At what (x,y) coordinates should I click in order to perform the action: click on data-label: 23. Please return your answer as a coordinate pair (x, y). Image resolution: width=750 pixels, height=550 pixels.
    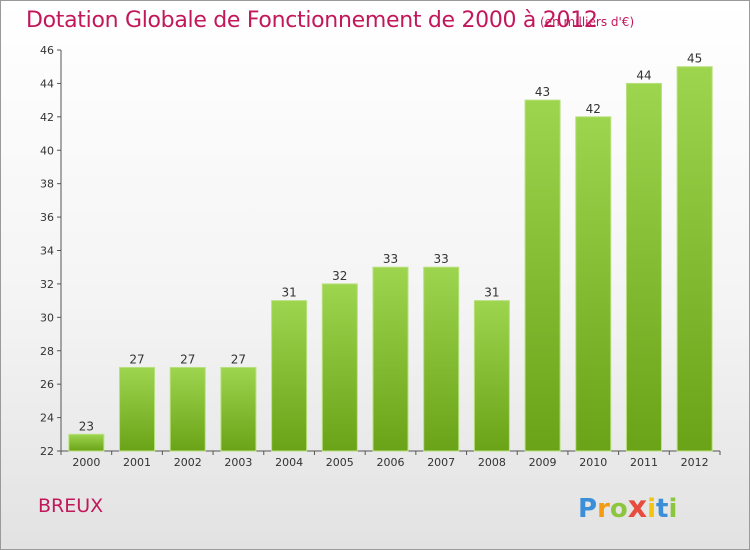
    Looking at the image, I should click on (86, 426).